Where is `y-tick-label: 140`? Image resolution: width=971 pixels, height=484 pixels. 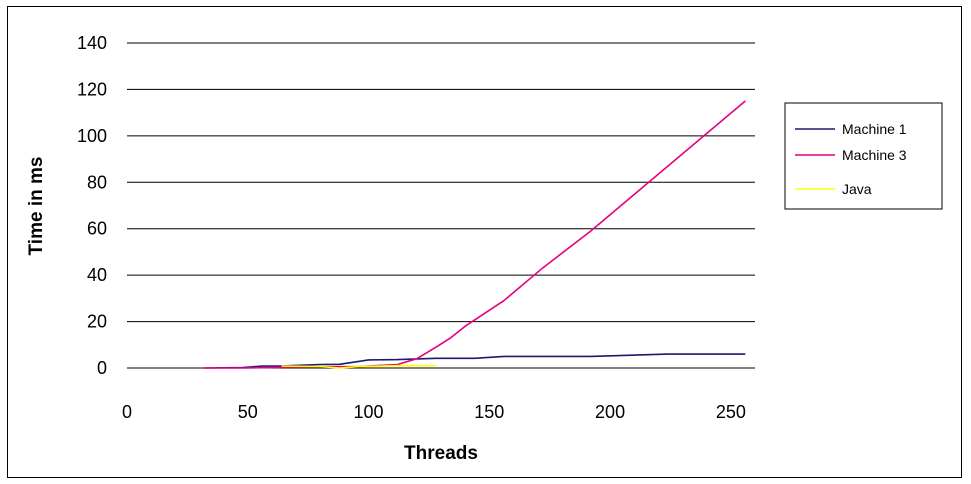
y-tick-label: 140 is located at coordinates (92, 43).